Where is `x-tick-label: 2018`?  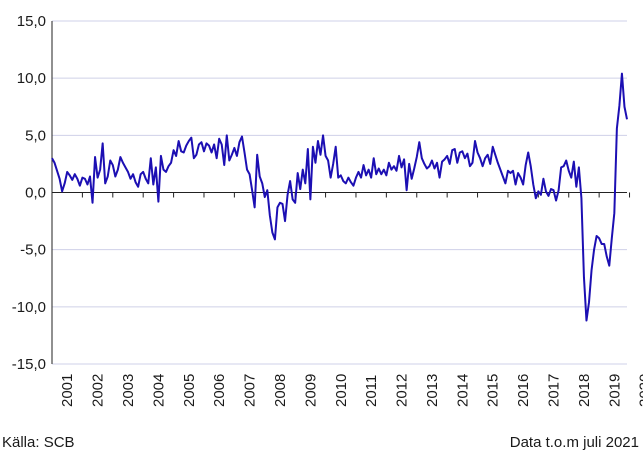
x-tick-label: 2018 is located at coordinates (584, 390).